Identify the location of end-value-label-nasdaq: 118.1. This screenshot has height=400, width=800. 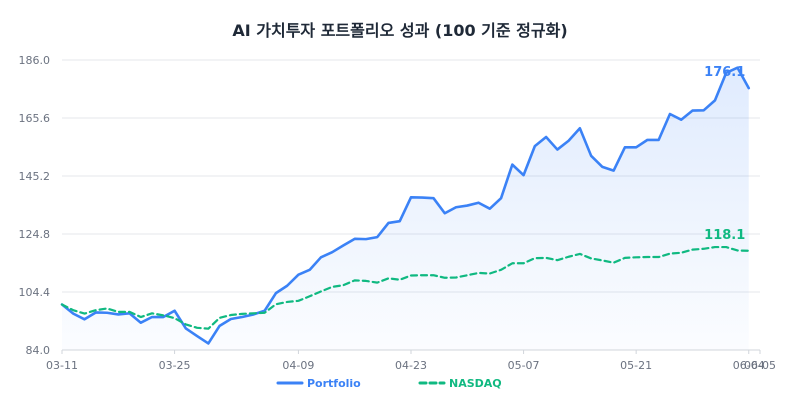
(724, 235).